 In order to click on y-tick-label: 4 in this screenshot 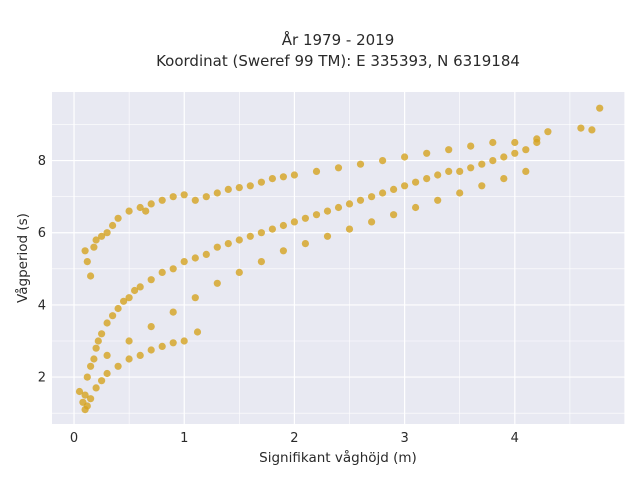, I will do `click(42, 305)`.